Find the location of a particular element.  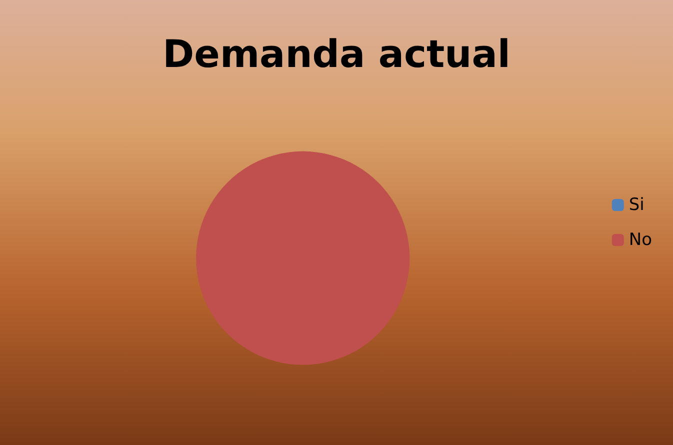

legend-label: No is located at coordinates (640, 240).